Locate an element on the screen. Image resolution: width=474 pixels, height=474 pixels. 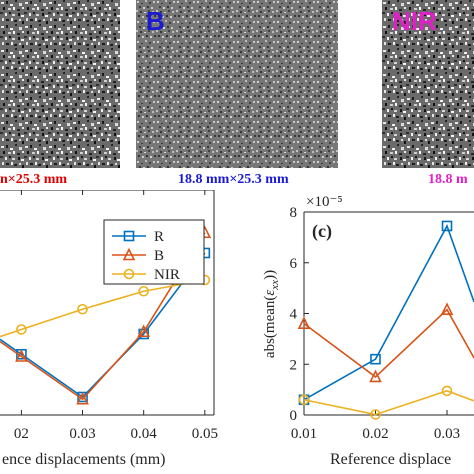
chart-c-ytick-label: 6 is located at coordinates (294, 264).